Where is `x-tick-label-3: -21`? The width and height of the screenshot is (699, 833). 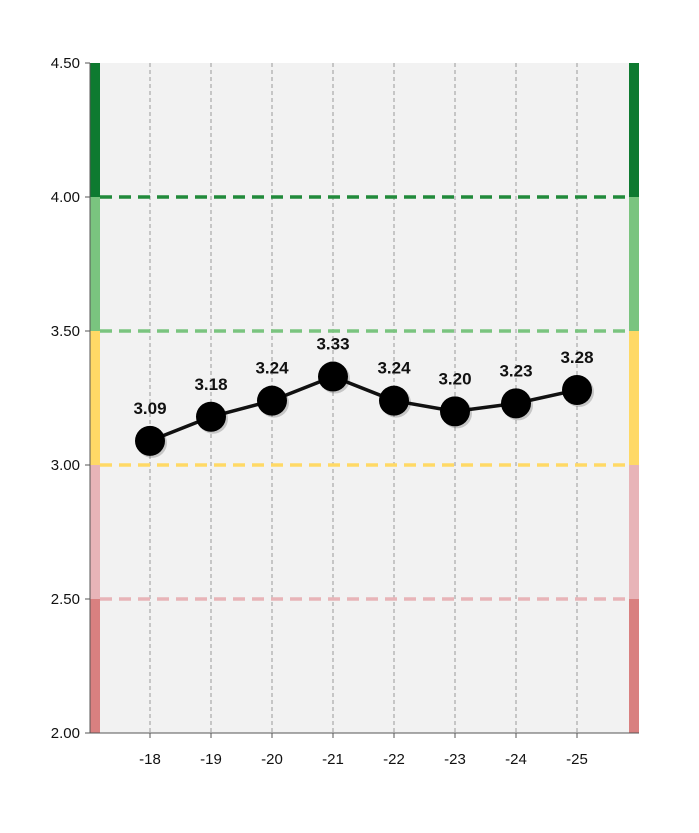
x-tick-label-3: -21 is located at coordinates (333, 759).